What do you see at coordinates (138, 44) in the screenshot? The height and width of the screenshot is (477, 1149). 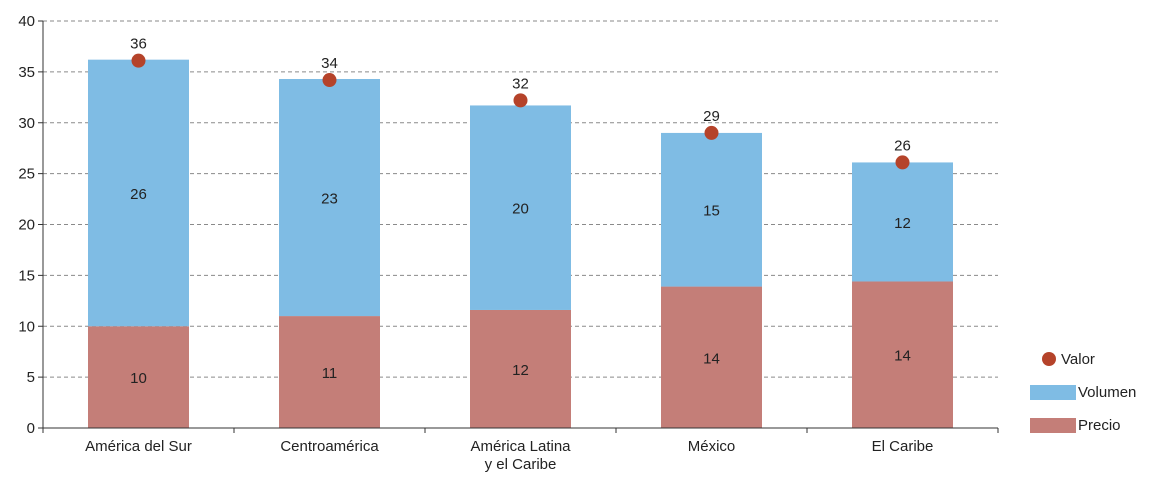 I see `point-data-label: 36` at bounding box center [138, 44].